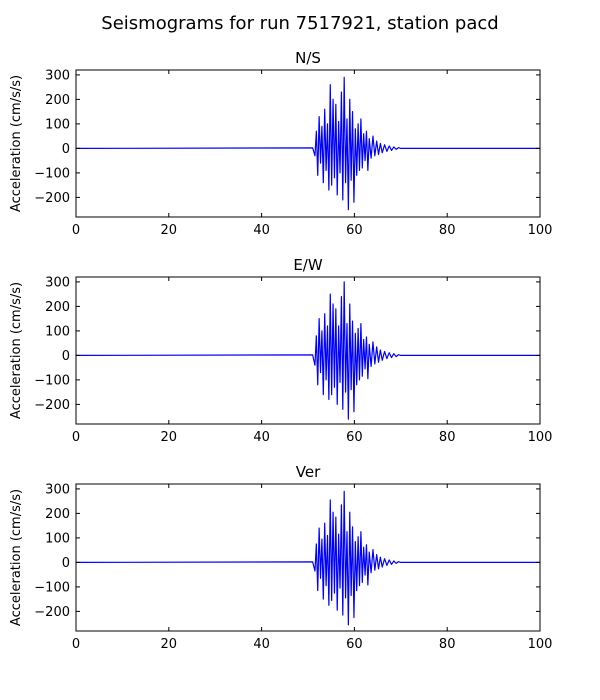 The height and width of the screenshot is (700, 600). What do you see at coordinates (308, 265) in the screenshot?
I see `panel-title: E/W` at bounding box center [308, 265].